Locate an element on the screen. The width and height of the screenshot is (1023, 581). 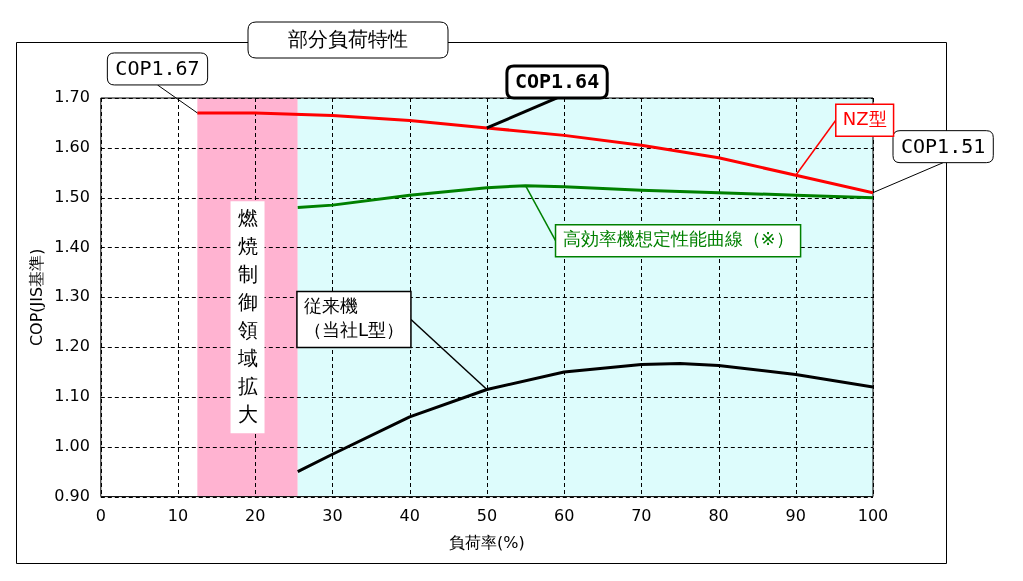
annotation: COP1.51 is located at coordinates (943, 145).